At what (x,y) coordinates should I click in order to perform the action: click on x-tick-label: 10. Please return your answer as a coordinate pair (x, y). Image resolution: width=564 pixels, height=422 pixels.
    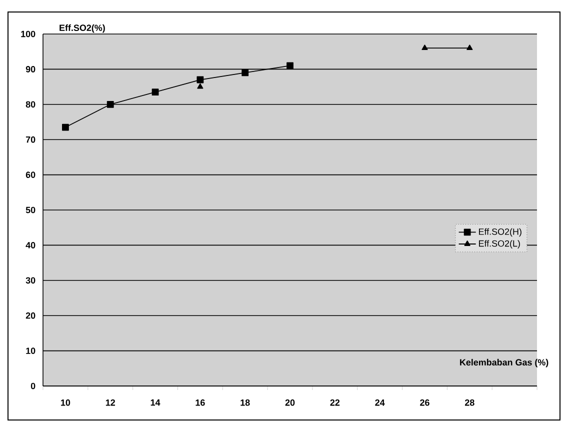
    Looking at the image, I should click on (65, 402).